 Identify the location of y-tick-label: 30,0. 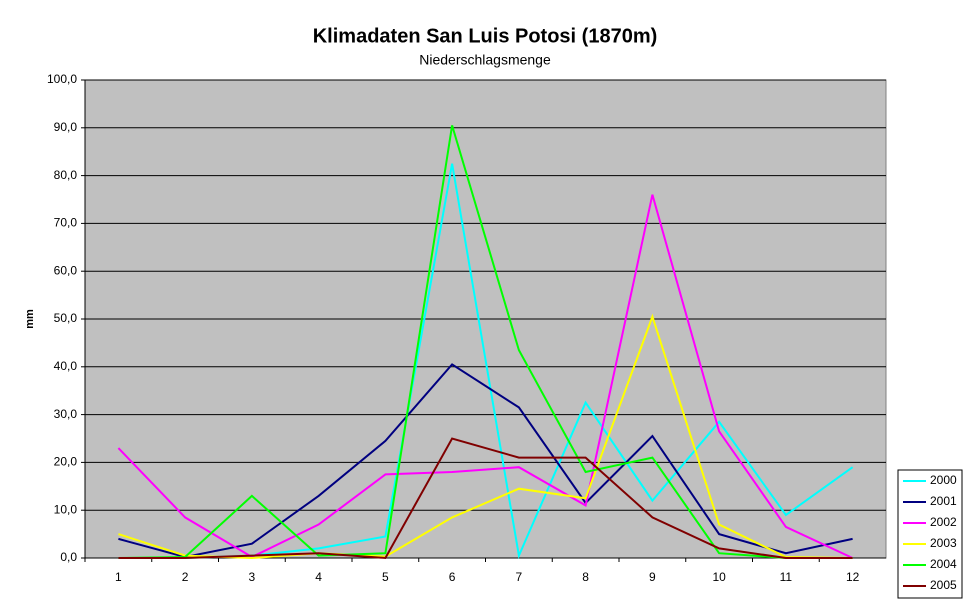
(66, 414).